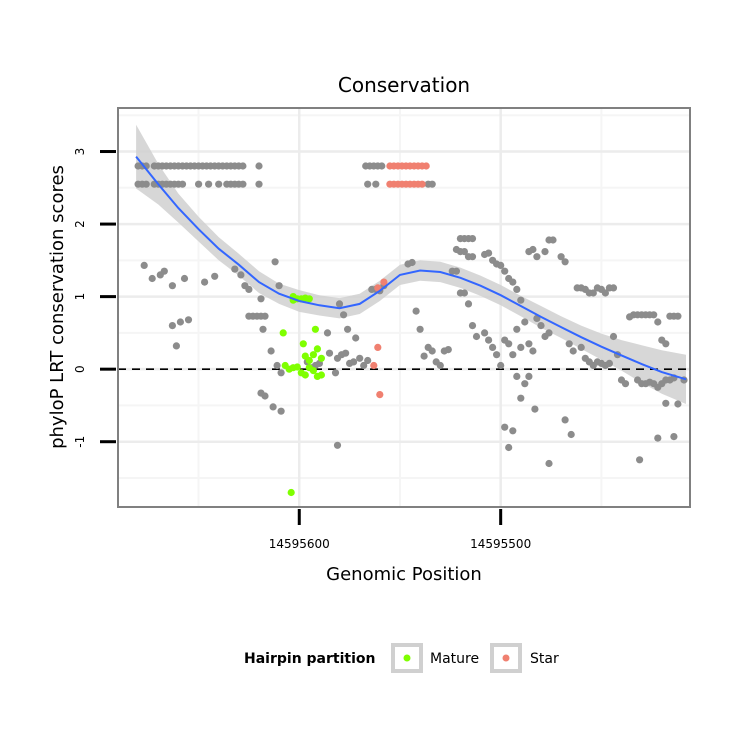  What do you see at coordinates (500, 544) in the screenshot?
I see `x-tick-label: 14595500` at bounding box center [500, 544].